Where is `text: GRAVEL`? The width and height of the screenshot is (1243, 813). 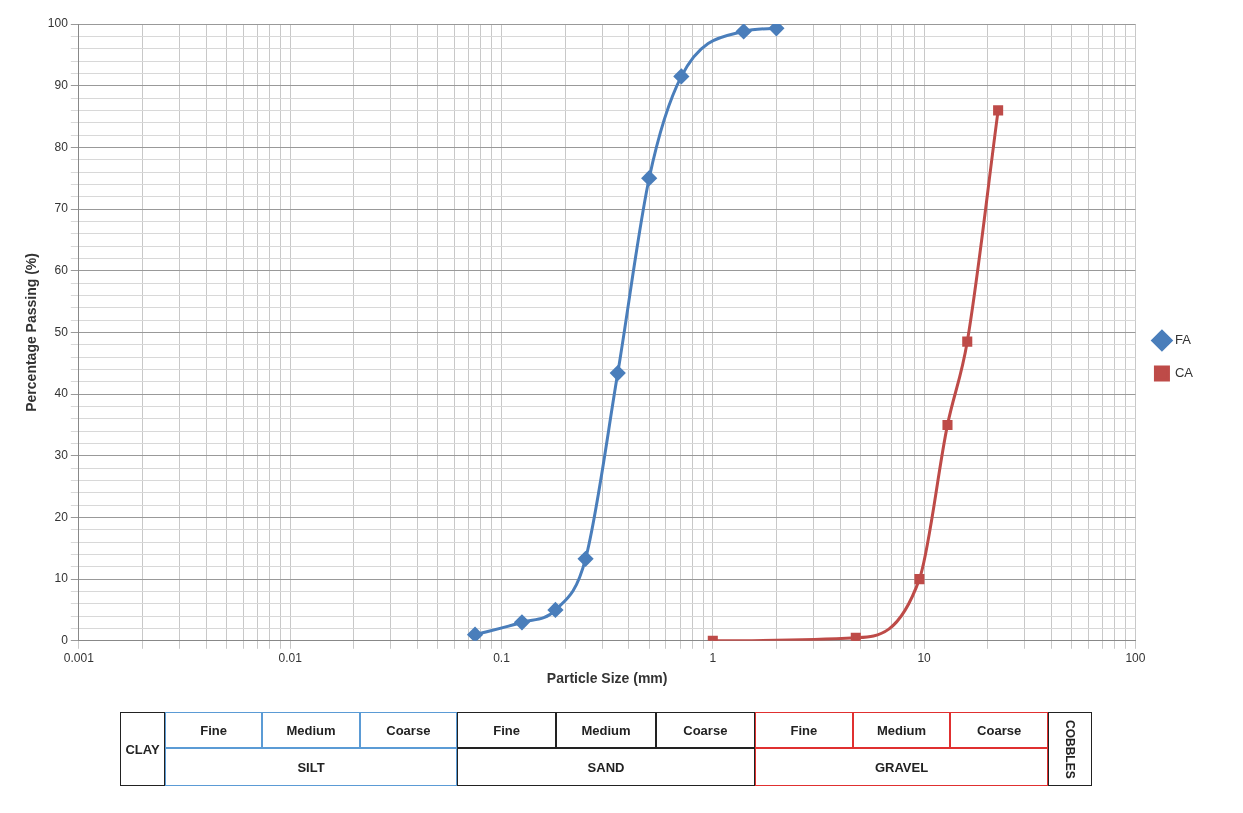 text: GRAVEL is located at coordinates (901, 767).